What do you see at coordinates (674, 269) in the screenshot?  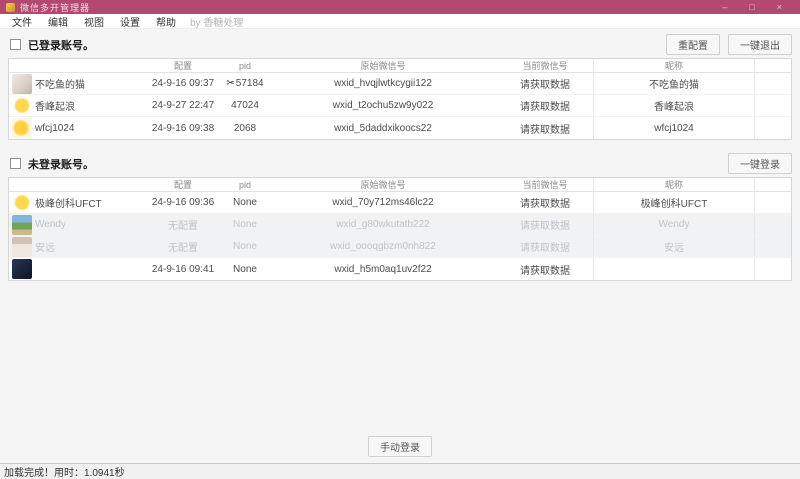 I see `remark` at bounding box center [674, 269].